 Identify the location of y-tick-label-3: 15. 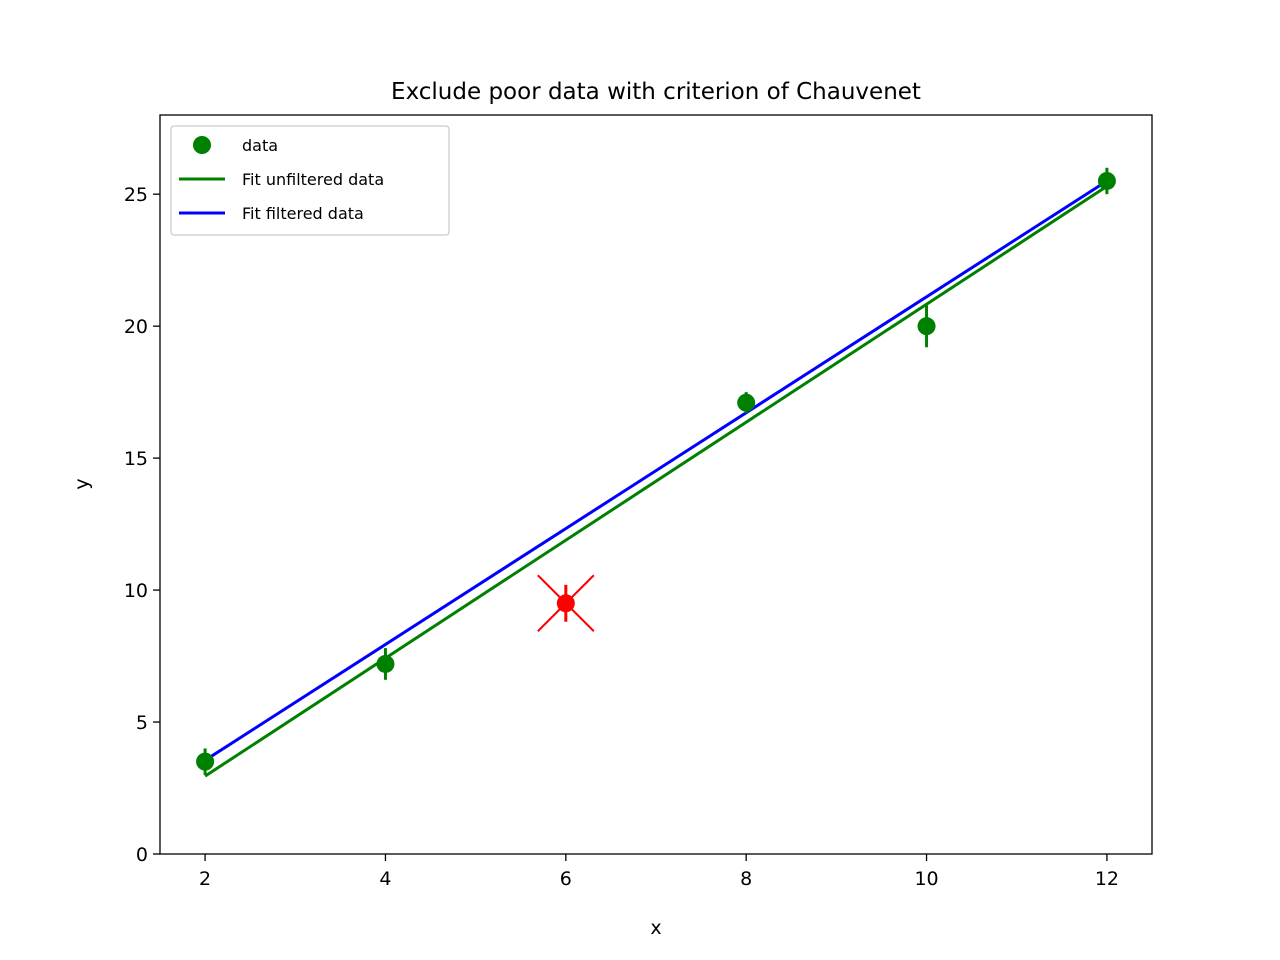
(136, 459).